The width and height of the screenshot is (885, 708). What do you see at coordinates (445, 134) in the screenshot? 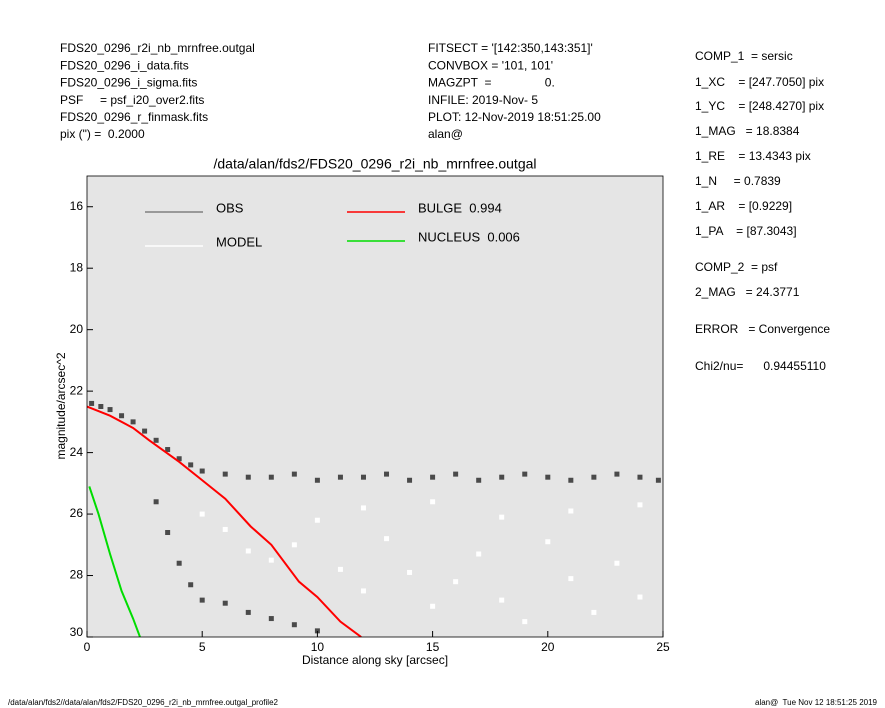
I see `header-middle-line: alan@` at bounding box center [445, 134].